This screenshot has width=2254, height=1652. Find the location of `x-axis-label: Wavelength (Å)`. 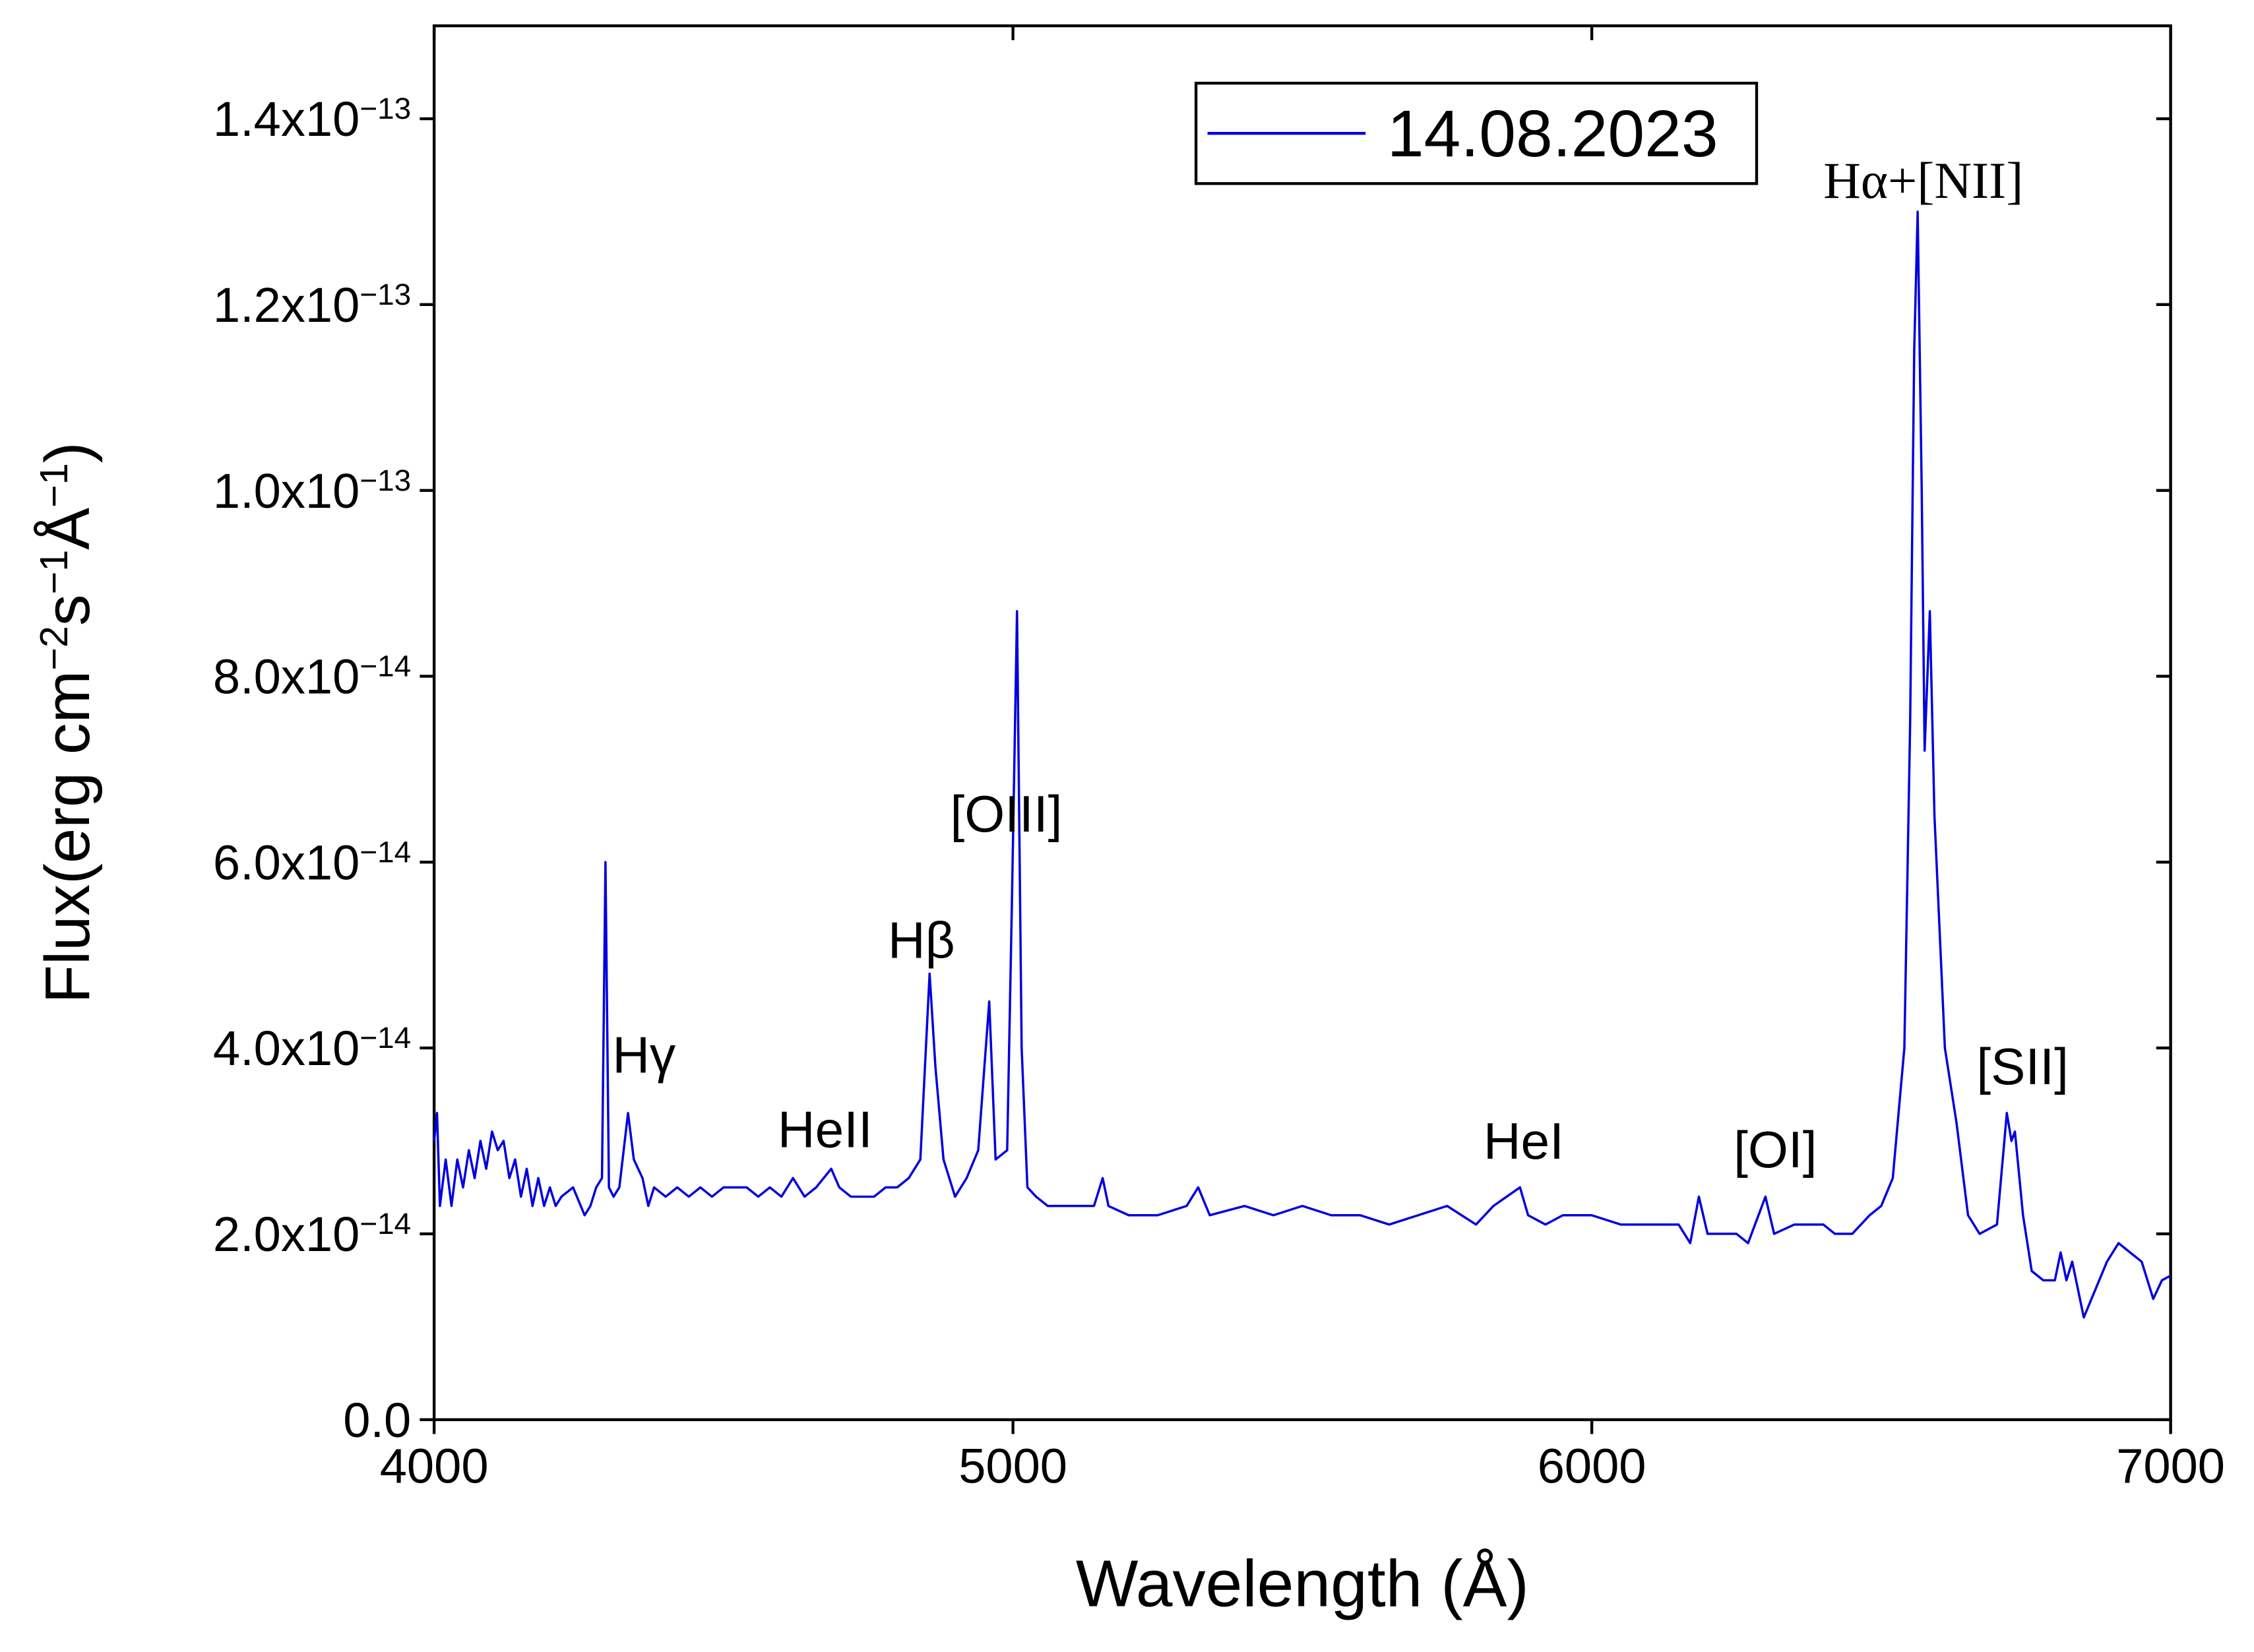

x-axis-label: Wavelength (Å) is located at coordinates (1302, 1584).